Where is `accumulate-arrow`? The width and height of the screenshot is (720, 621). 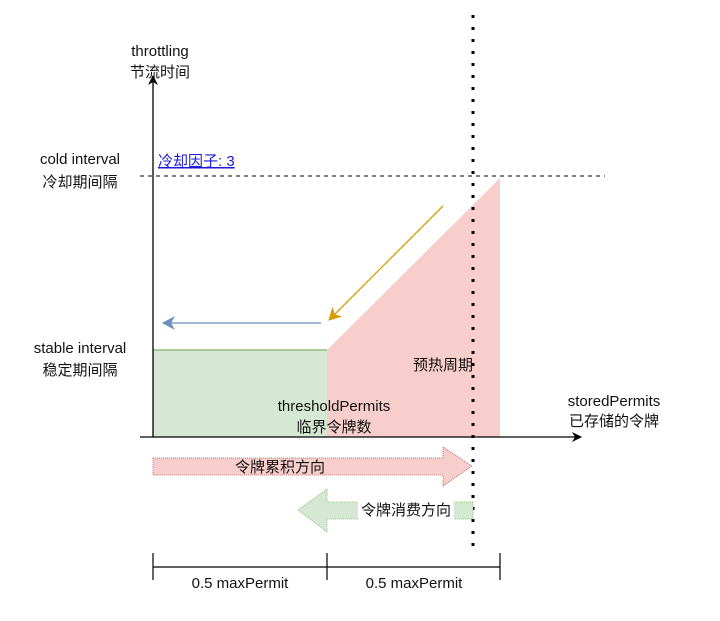
accumulate-arrow is located at coordinates (312, 466).